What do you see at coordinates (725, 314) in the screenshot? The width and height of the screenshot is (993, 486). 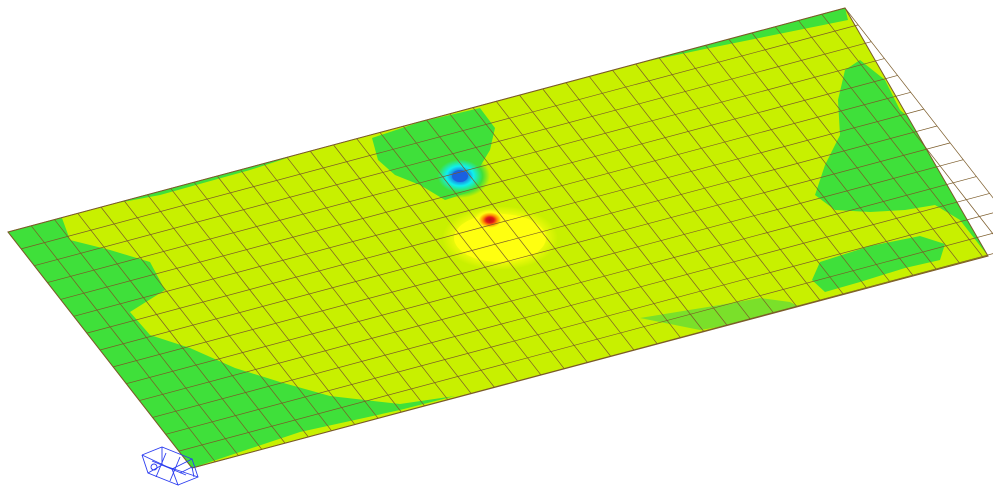 I see `contour-region-green-bottom-edge` at bounding box center [725, 314].